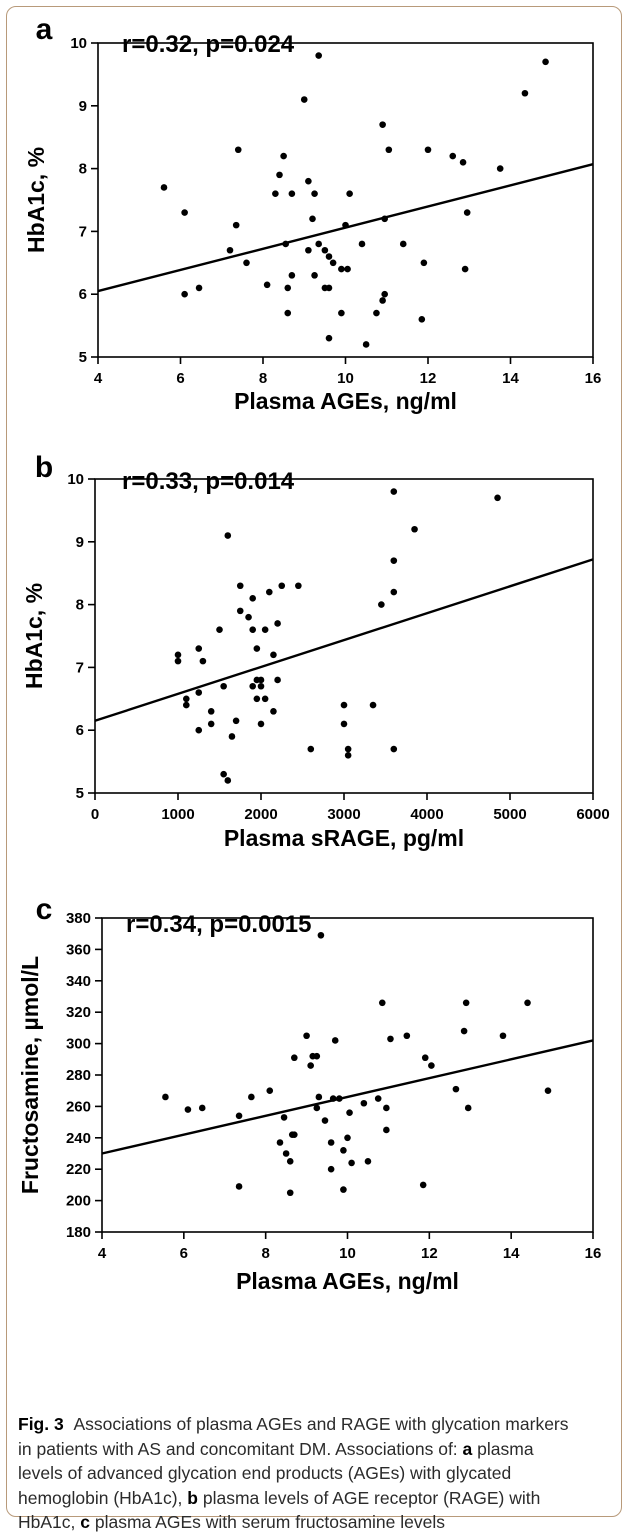  Describe the element at coordinates (80, 542) in the screenshot. I see `panel-b-y-tick-label: 9` at that location.